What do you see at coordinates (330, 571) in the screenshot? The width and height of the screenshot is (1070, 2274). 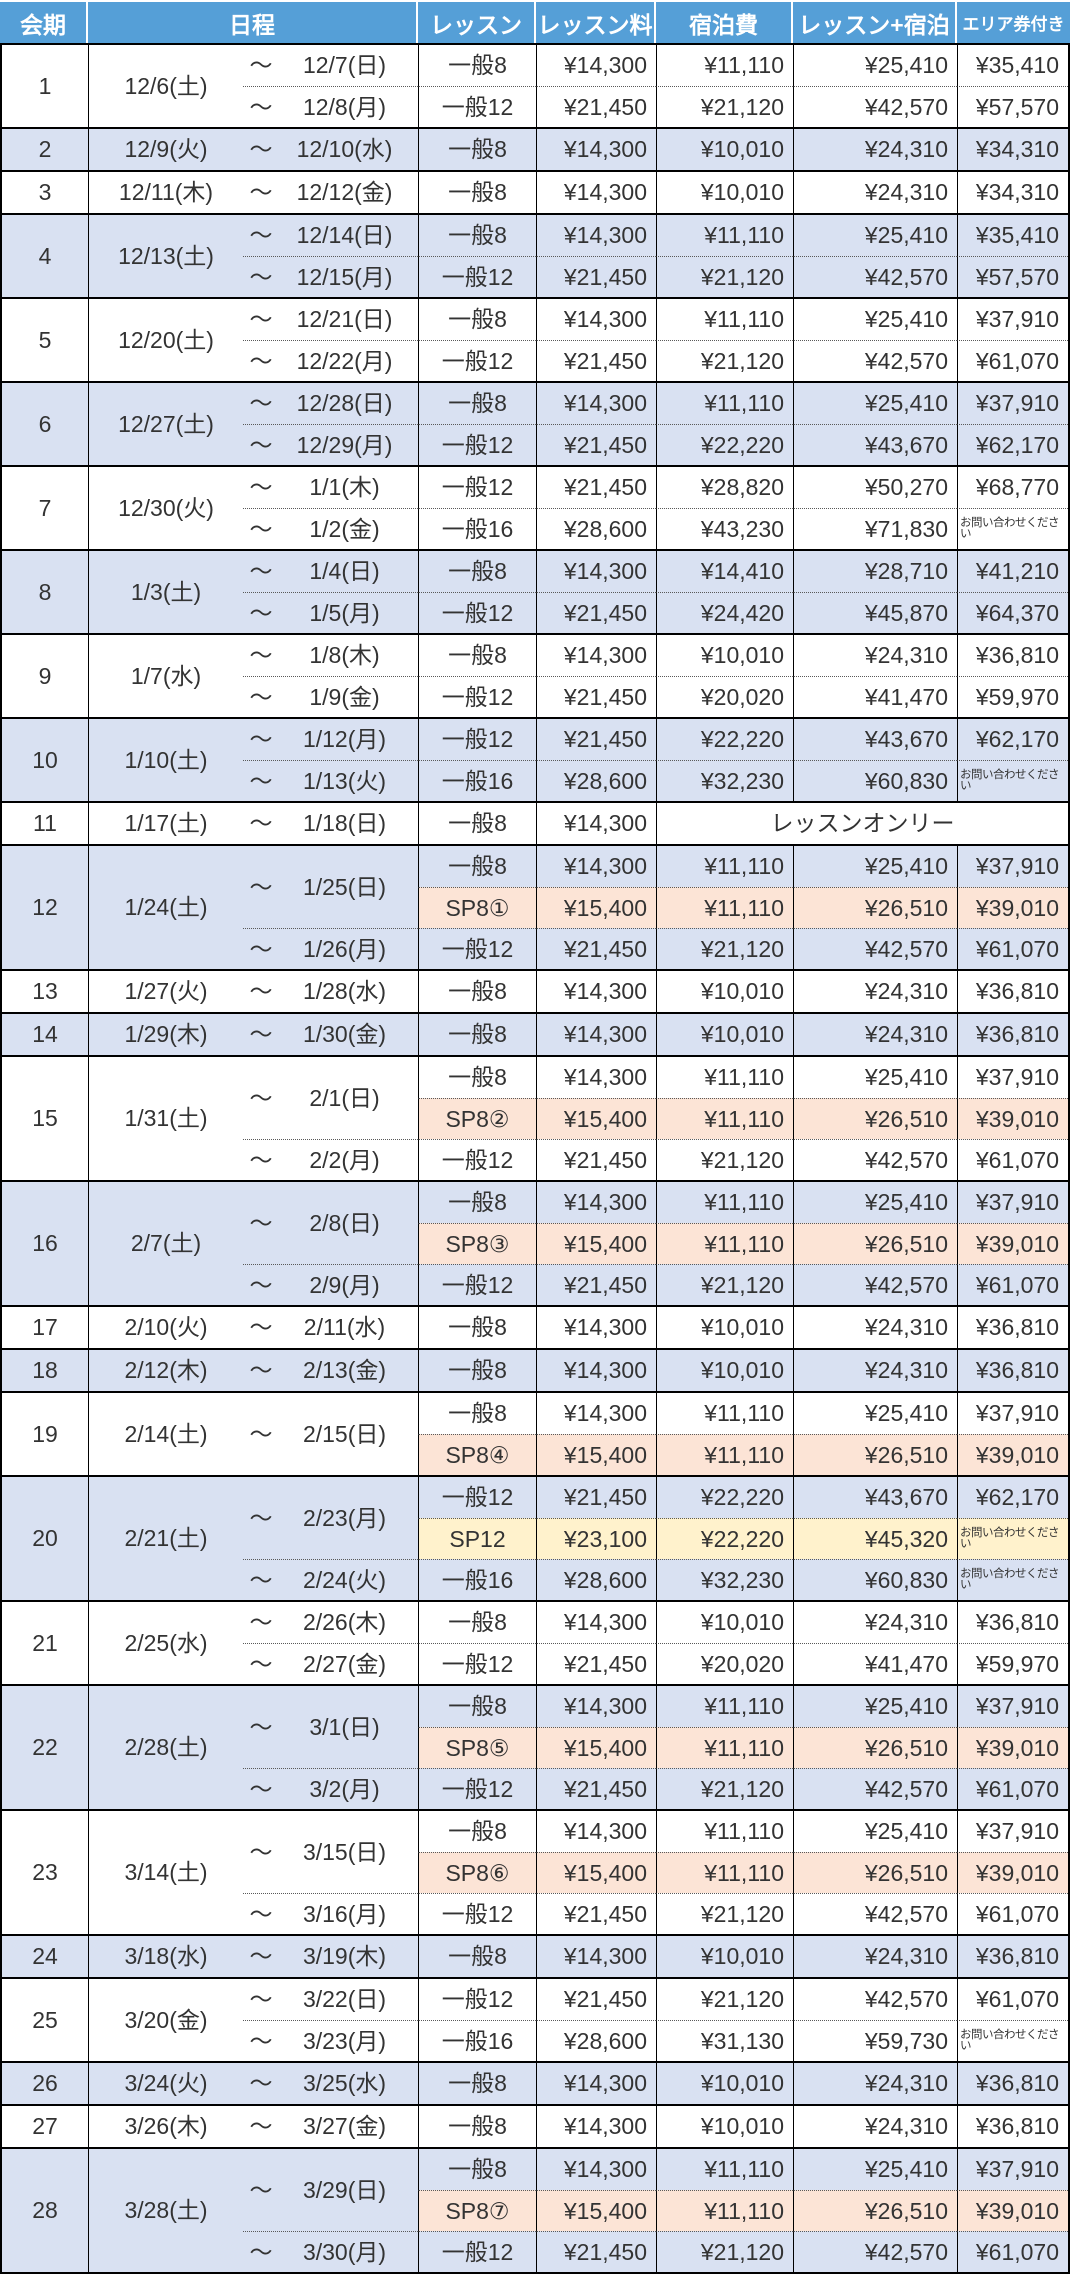 I see `end-date-cell: ～ 1/4(日)` at bounding box center [330, 571].